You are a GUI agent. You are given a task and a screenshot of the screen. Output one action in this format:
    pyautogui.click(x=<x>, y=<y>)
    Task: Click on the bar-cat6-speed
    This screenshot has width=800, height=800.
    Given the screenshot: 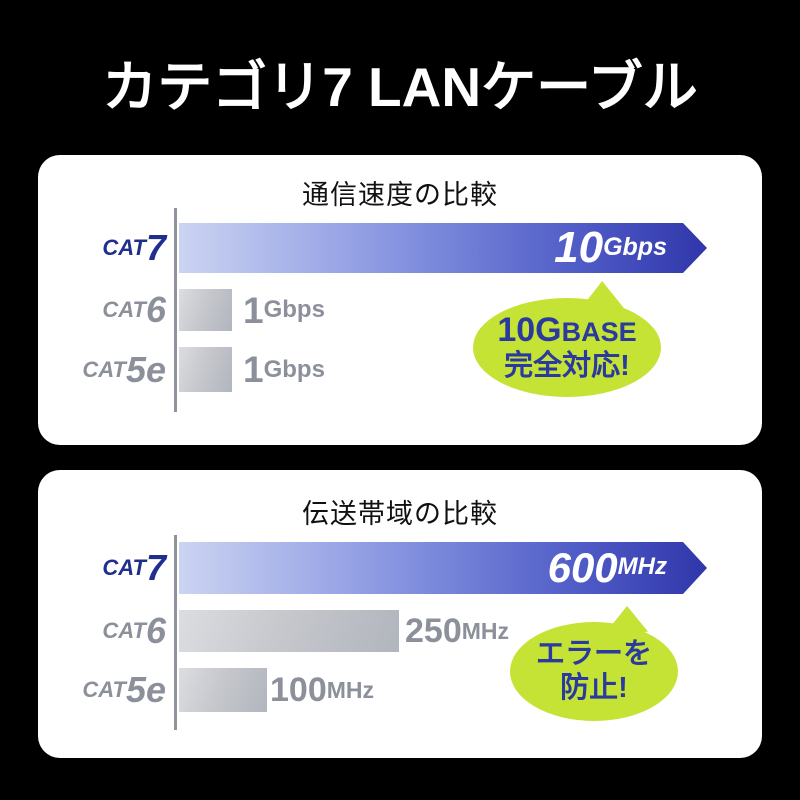 What is the action you would take?
    pyautogui.click(x=205, y=310)
    